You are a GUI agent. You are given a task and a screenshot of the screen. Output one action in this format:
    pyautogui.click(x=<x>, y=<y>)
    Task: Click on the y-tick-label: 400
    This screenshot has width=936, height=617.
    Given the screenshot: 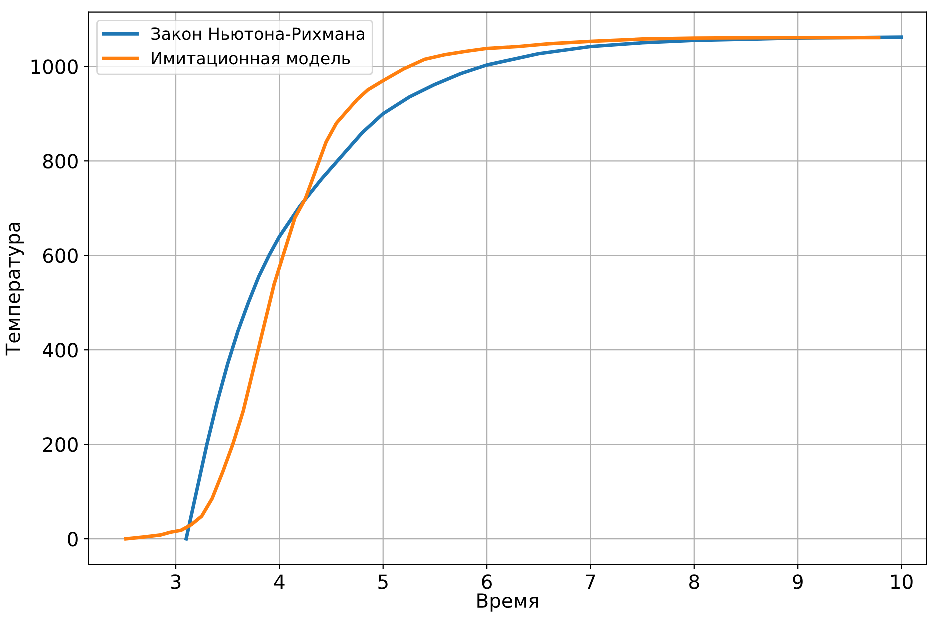 What is the action you would take?
    pyautogui.click(x=60, y=350)
    